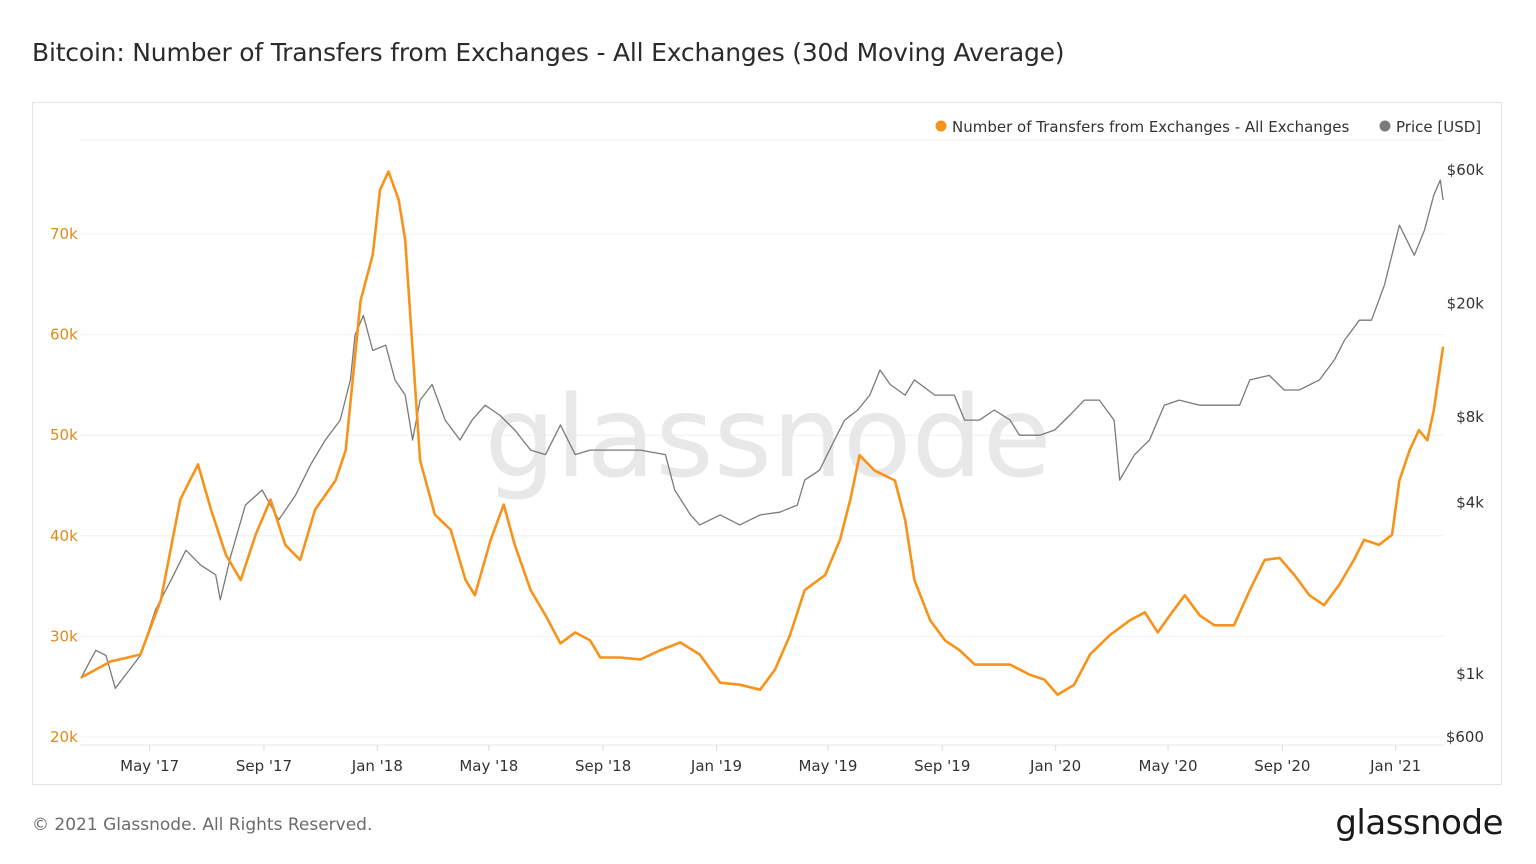 The height and width of the screenshot is (864, 1536). What do you see at coordinates (64, 737) in the screenshot?
I see `left-tick-label: 20k` at bounding box center [64, 737].